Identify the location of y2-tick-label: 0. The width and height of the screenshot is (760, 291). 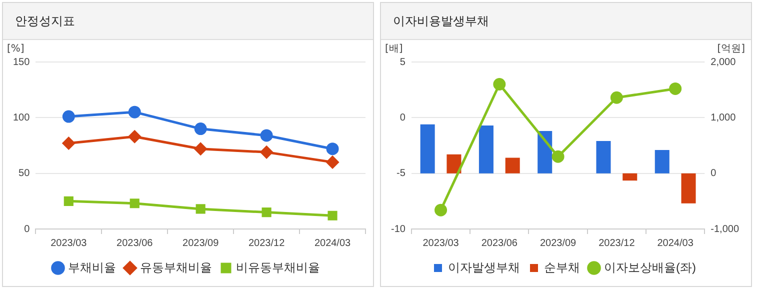
(713, 174).